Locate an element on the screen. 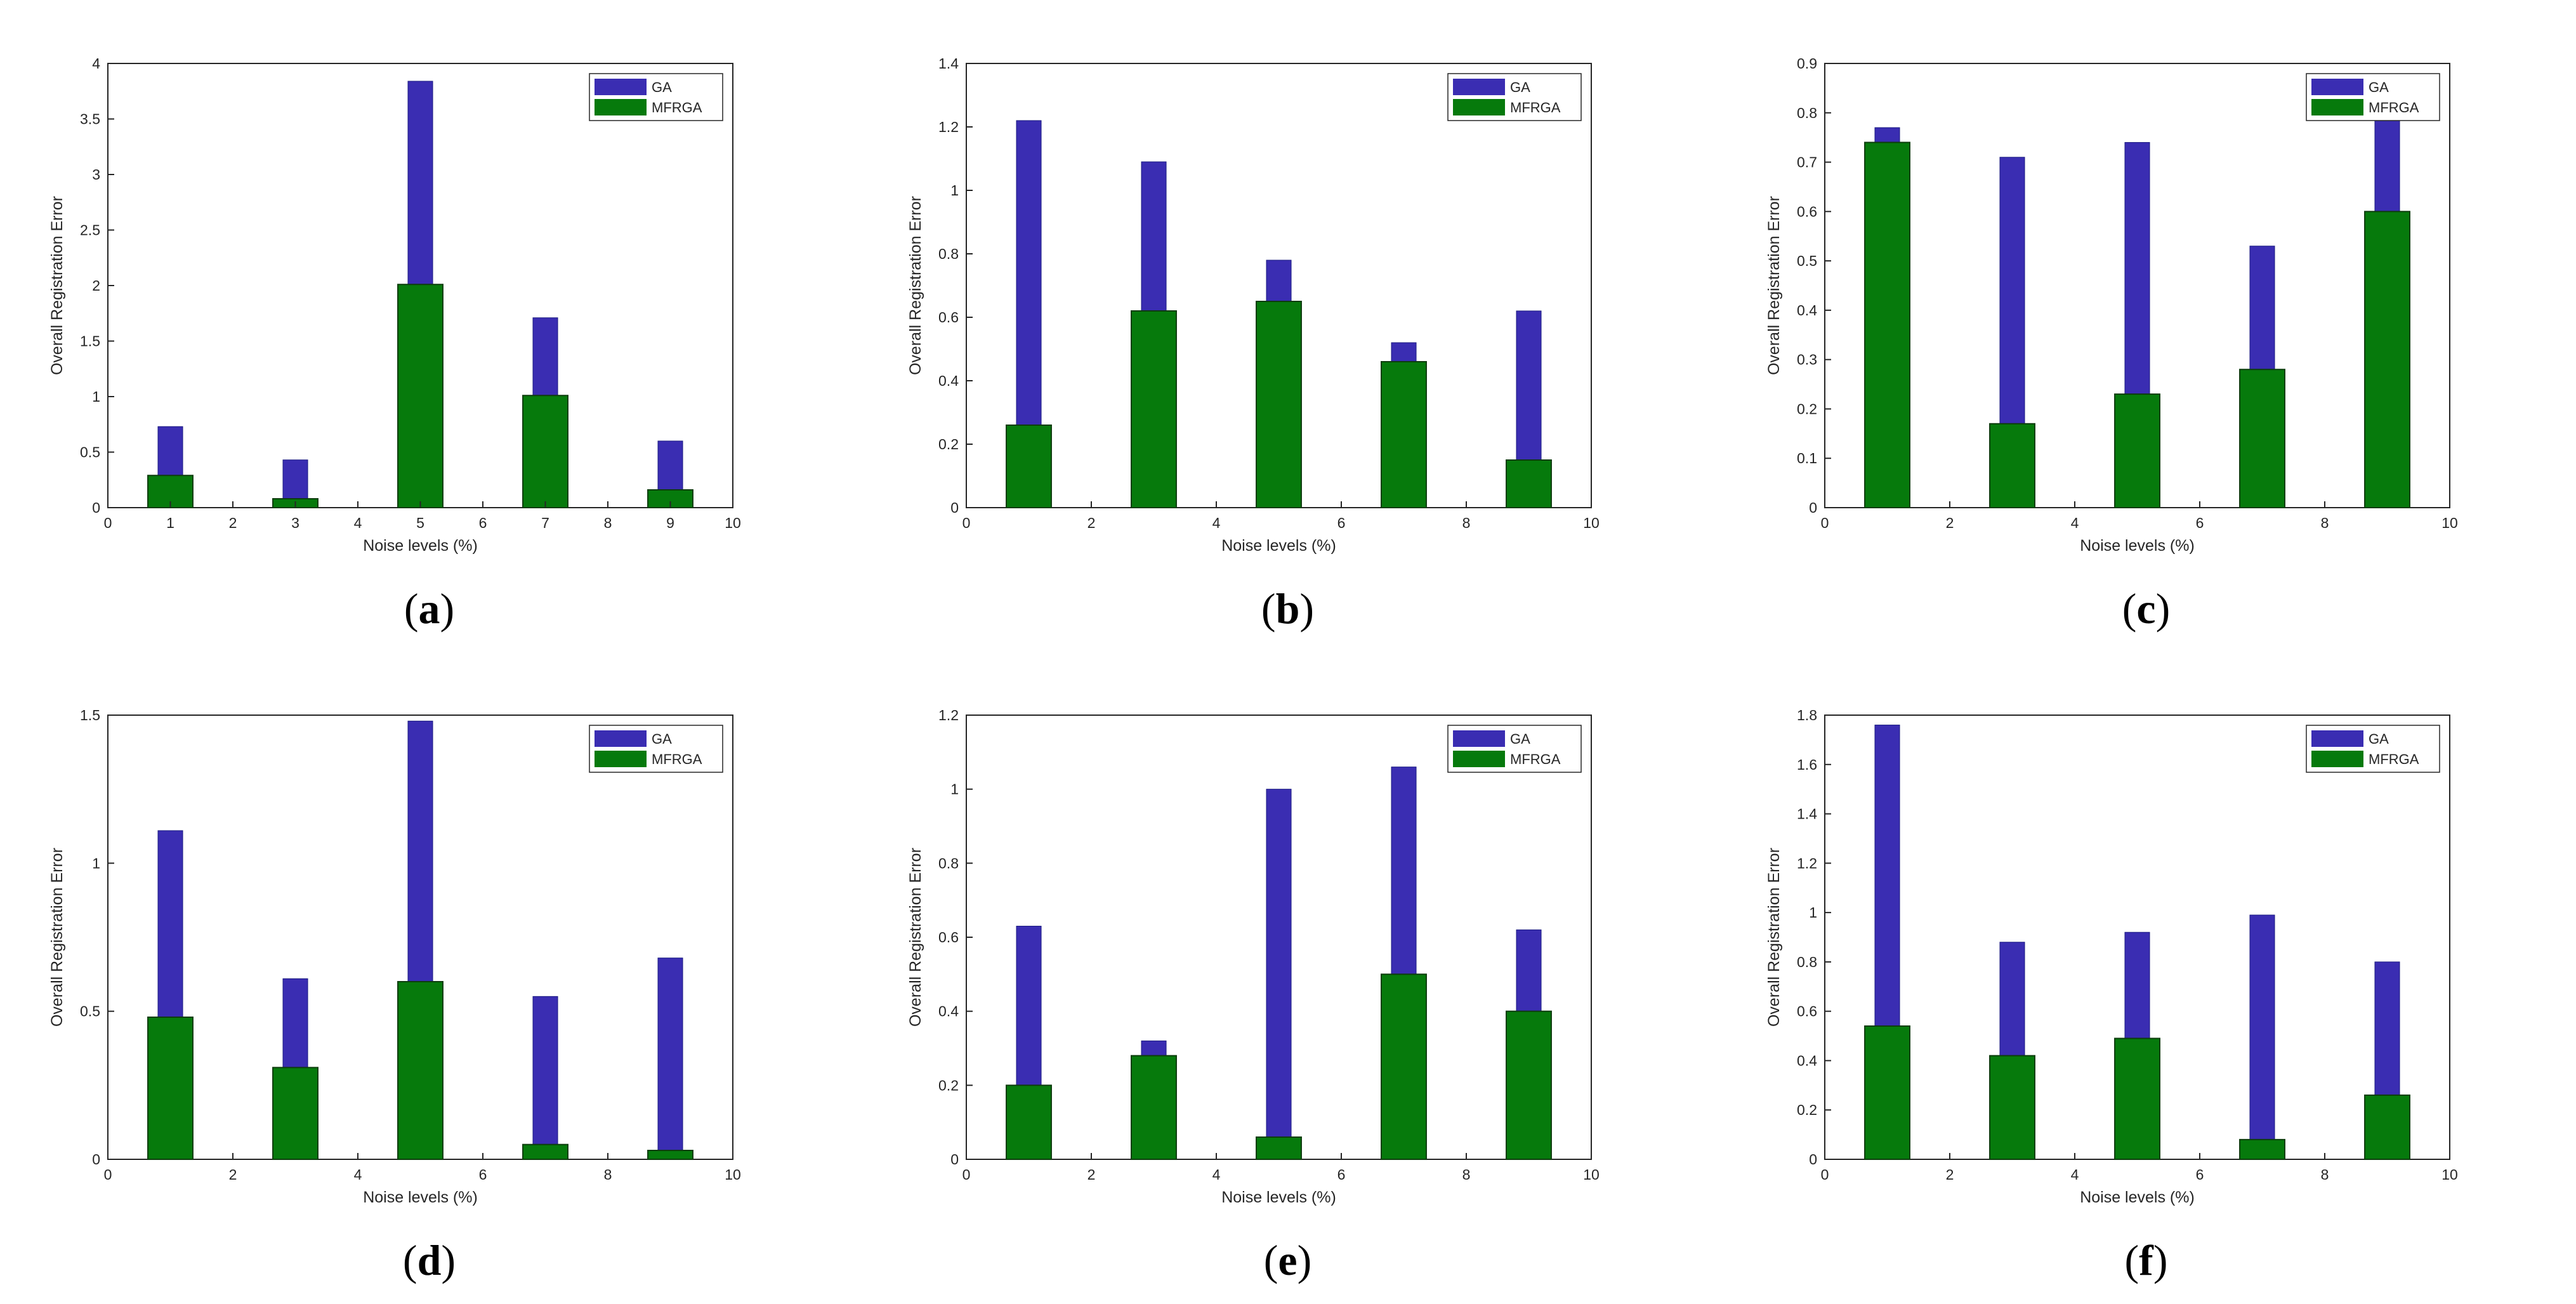 The height and width of the screenshot is (1304, 2576). panel-label-b: b is located at coordinates (1287, 608).